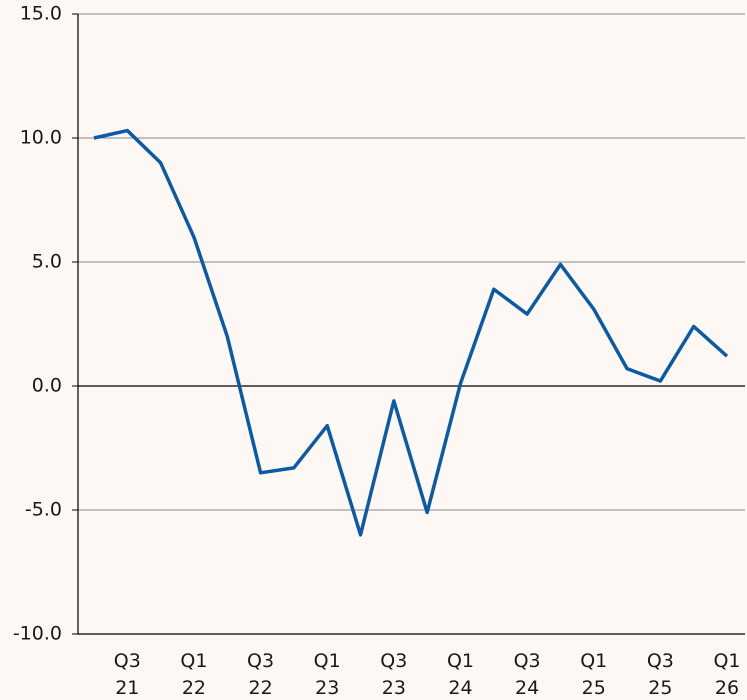 Image resolution: width=747 pixels, height=700 pixels. What do you see at coordinates (660, 674) in the screenshot?
I see `x-tick-label: Q3 25` at bounding box center [660, 674].